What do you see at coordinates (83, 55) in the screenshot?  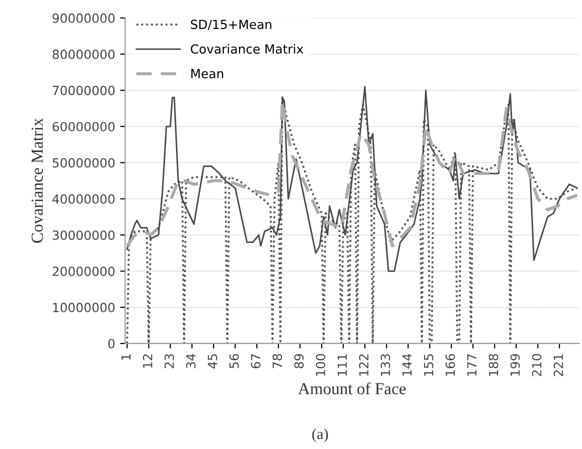 I see `y-tick-label: 80000000` at bounding box center [83, 55].